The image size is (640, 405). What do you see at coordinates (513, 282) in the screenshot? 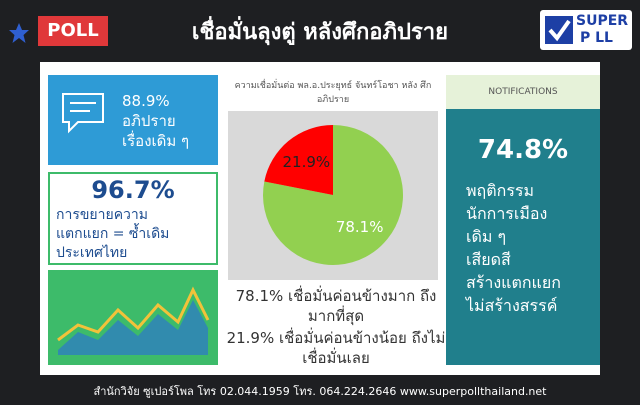
I see `text-line: สร้างแตกแยก` at bounding box center [513, 282].